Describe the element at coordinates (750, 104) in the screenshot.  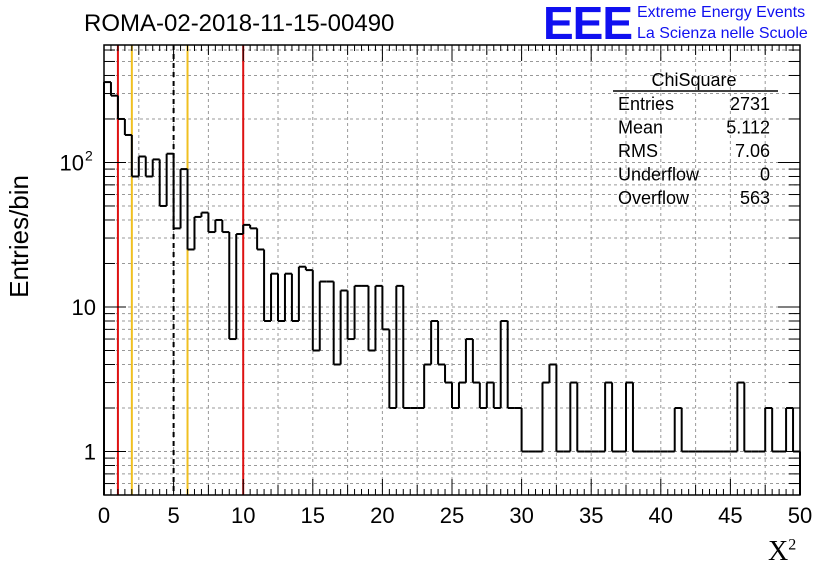
I see `stats-value-entries: 2731` at that location.